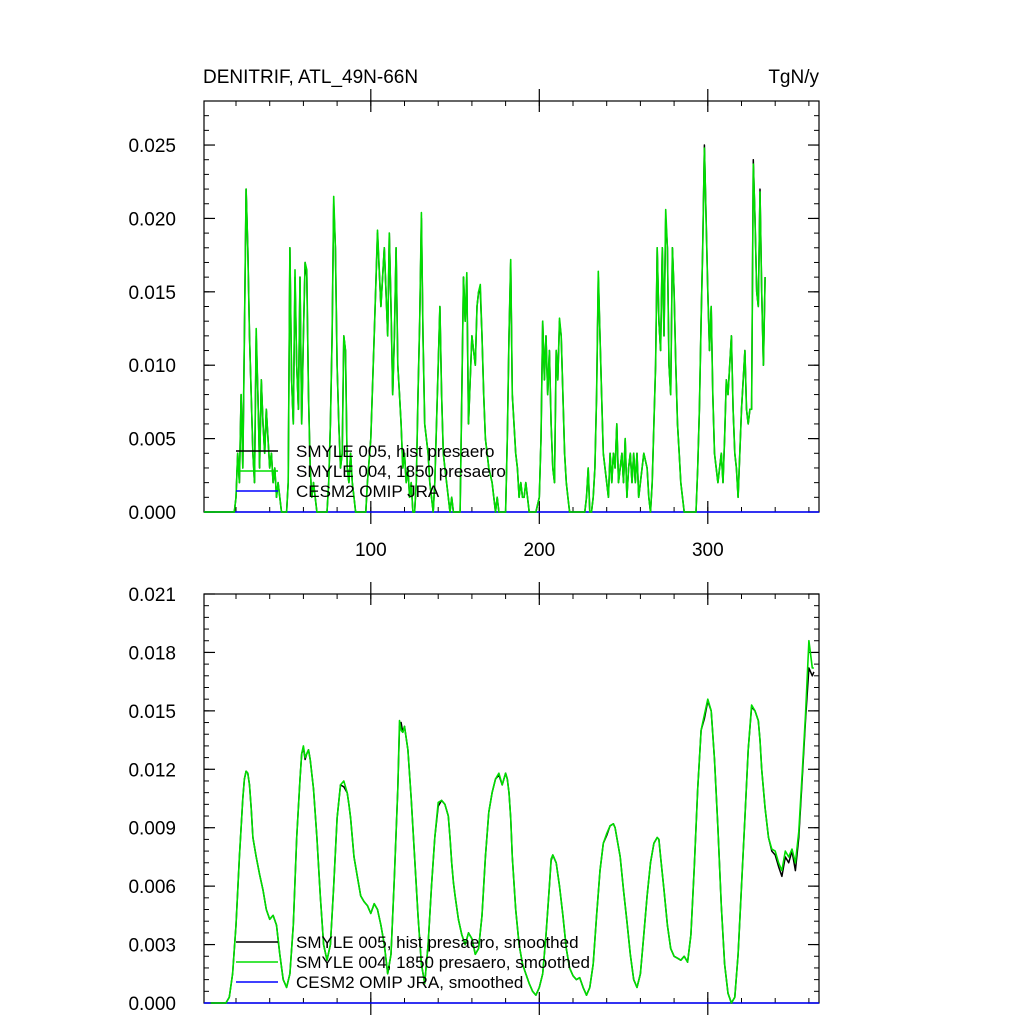  I want to click on top-y-tick-label: 0.005, so click(152, 440).